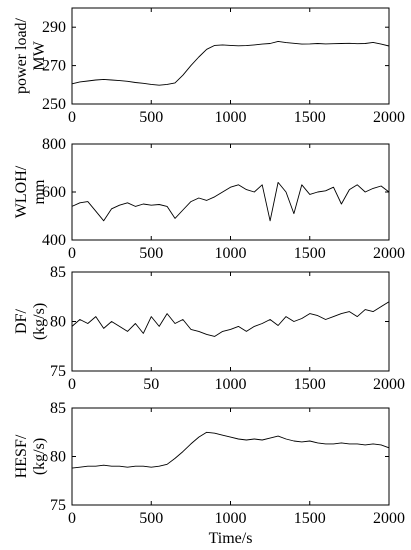 The height and width of the screenshot is (550, 411). I want to click on y-tick-label: 600, so click(54, 192).